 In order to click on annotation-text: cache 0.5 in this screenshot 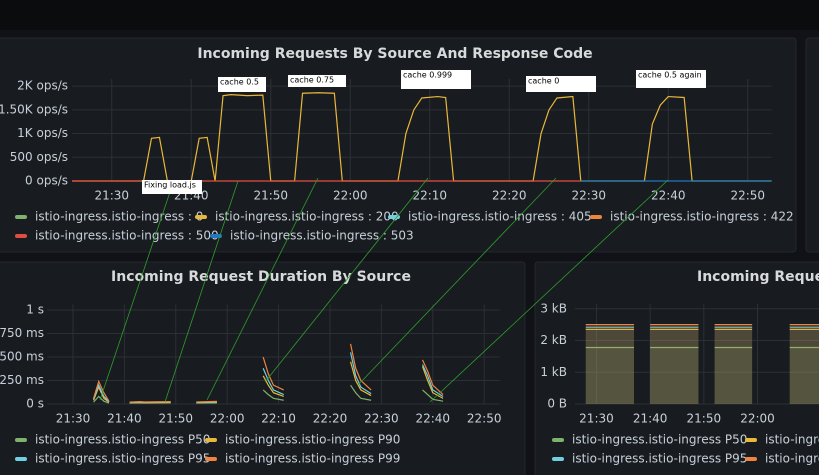, I will do `click(239, 82)`.